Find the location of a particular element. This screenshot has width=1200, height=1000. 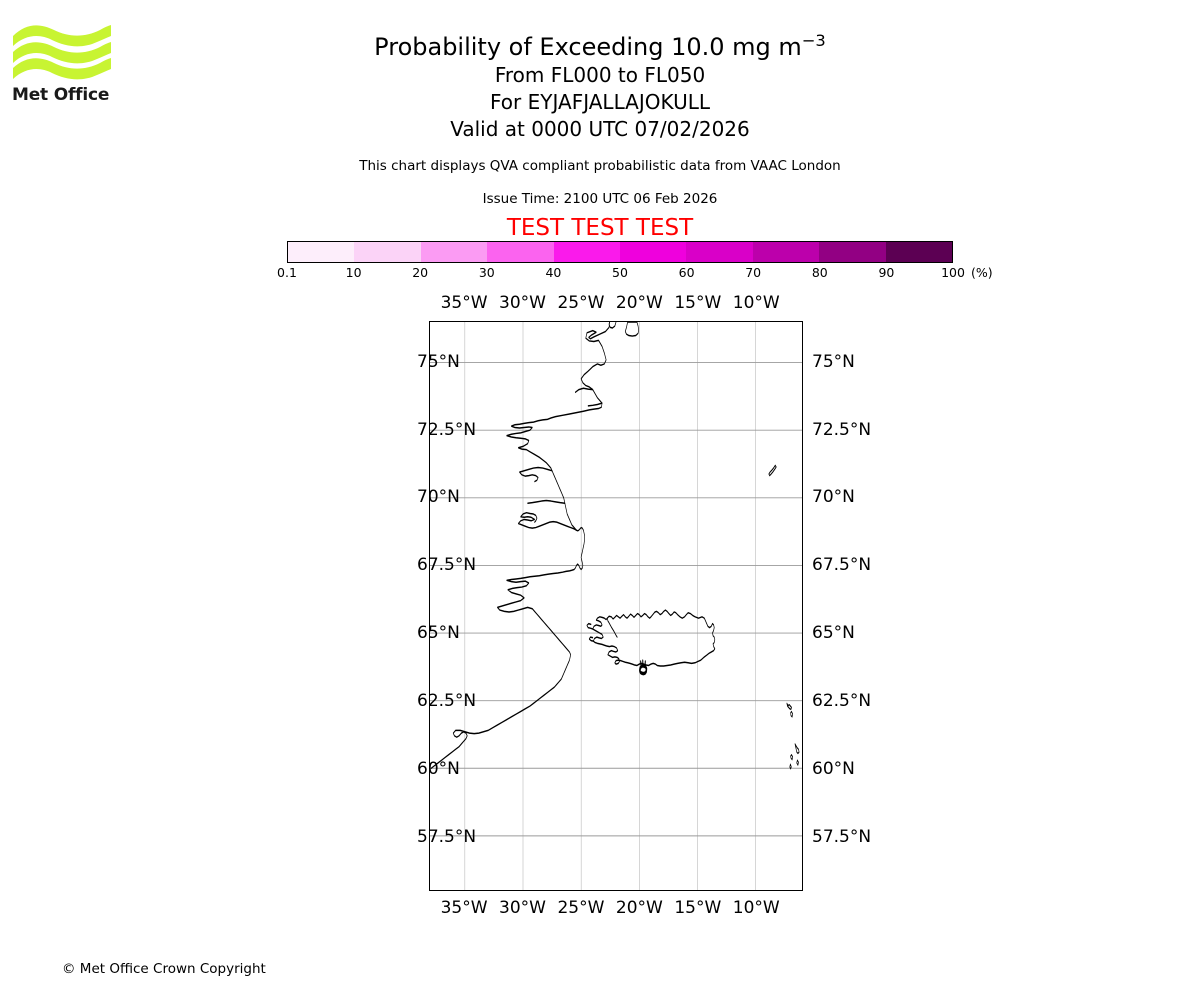

colorbar-tick-50: 50 is located at coordinates (620, 272).